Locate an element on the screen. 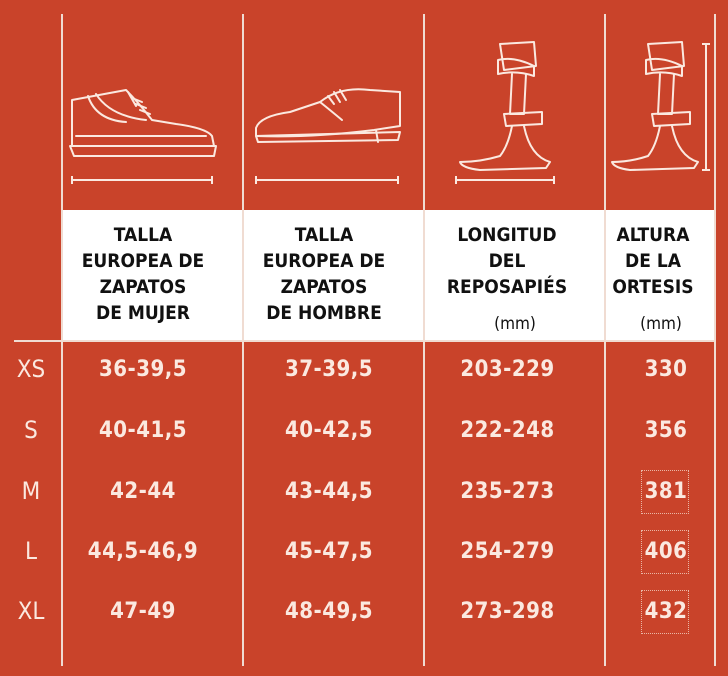 This screenshot has height=676, width=728. women-size-cell: 36-39,5 is located at coordinates (143, 369).